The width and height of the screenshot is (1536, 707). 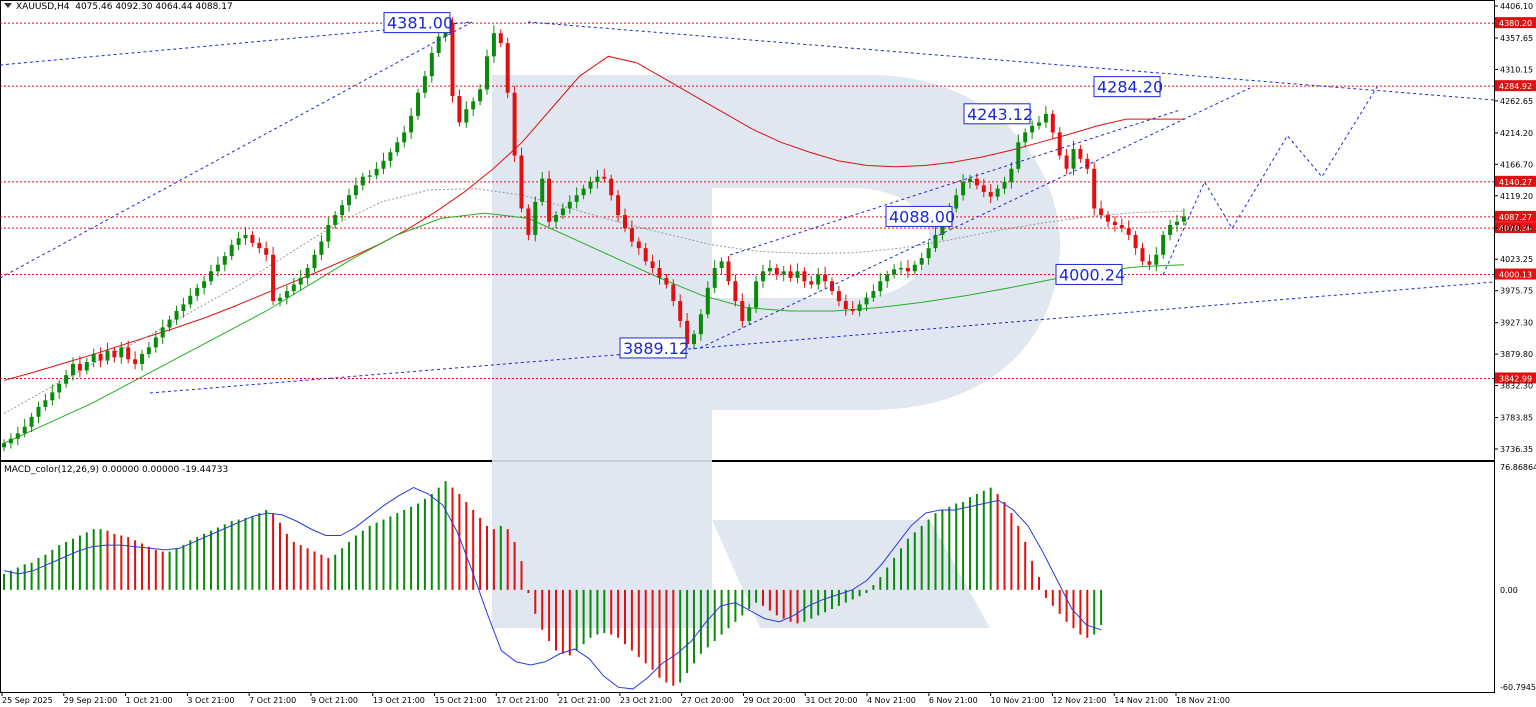 I want to click on price-axis-label: 3927.30, so click(x=1516, y=323).